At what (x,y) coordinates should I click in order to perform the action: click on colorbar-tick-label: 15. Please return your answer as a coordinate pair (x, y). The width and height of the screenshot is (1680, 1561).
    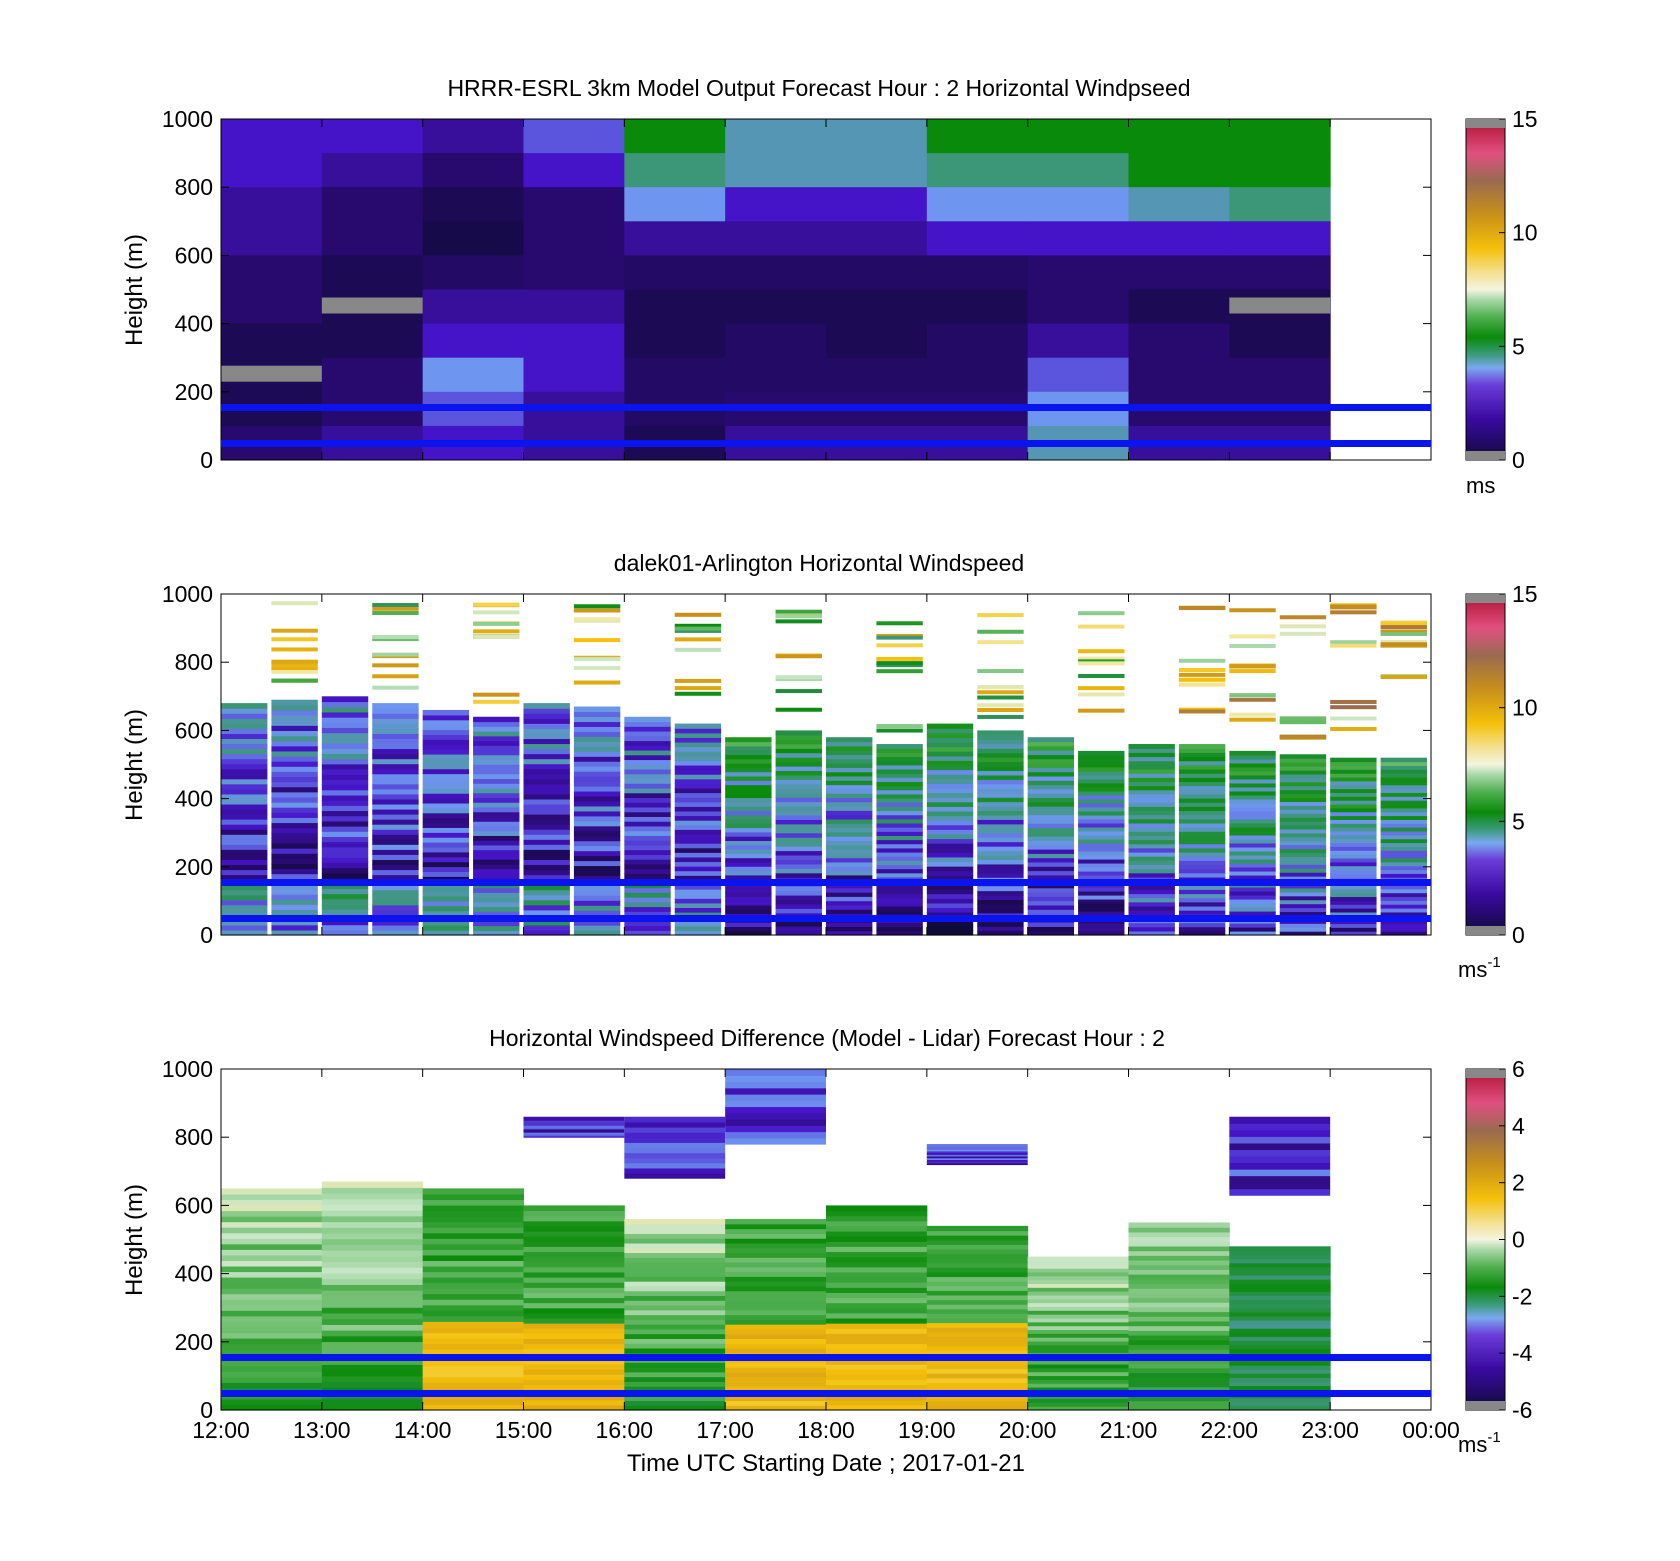
    Looking at the image, I should click on (1525, 594).